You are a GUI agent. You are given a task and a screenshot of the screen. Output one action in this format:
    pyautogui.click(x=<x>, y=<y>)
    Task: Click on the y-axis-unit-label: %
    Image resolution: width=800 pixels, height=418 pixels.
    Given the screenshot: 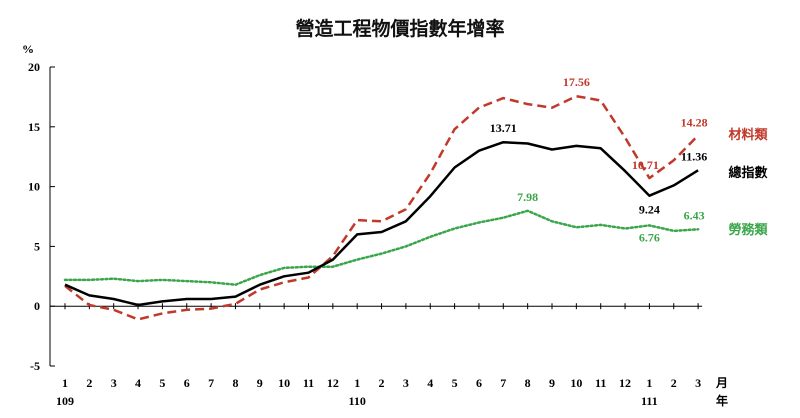 What is the action you would take?
    pyautogui.click(x=28, y=49)
    